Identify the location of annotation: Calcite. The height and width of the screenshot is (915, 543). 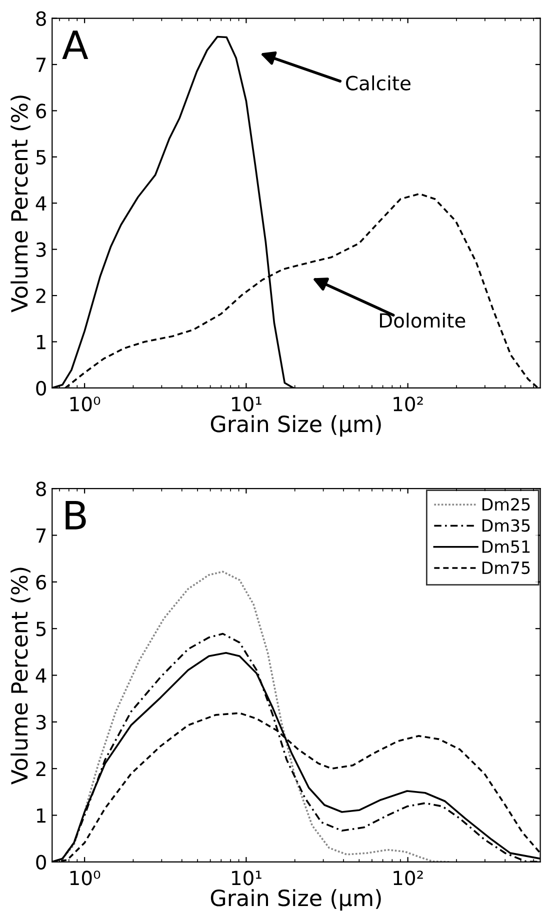
(378, 82).